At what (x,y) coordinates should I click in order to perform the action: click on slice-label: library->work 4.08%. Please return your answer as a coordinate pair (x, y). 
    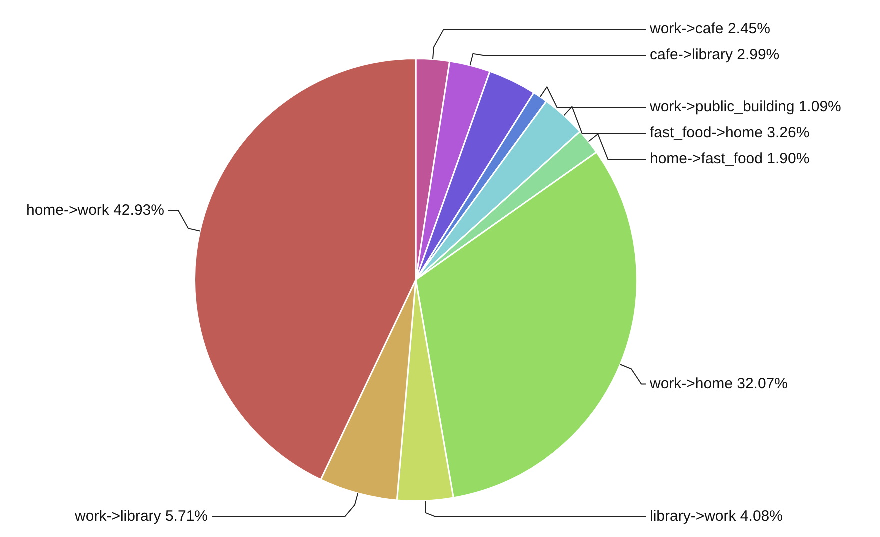
    Looking at the image, I should click on (716, 517).